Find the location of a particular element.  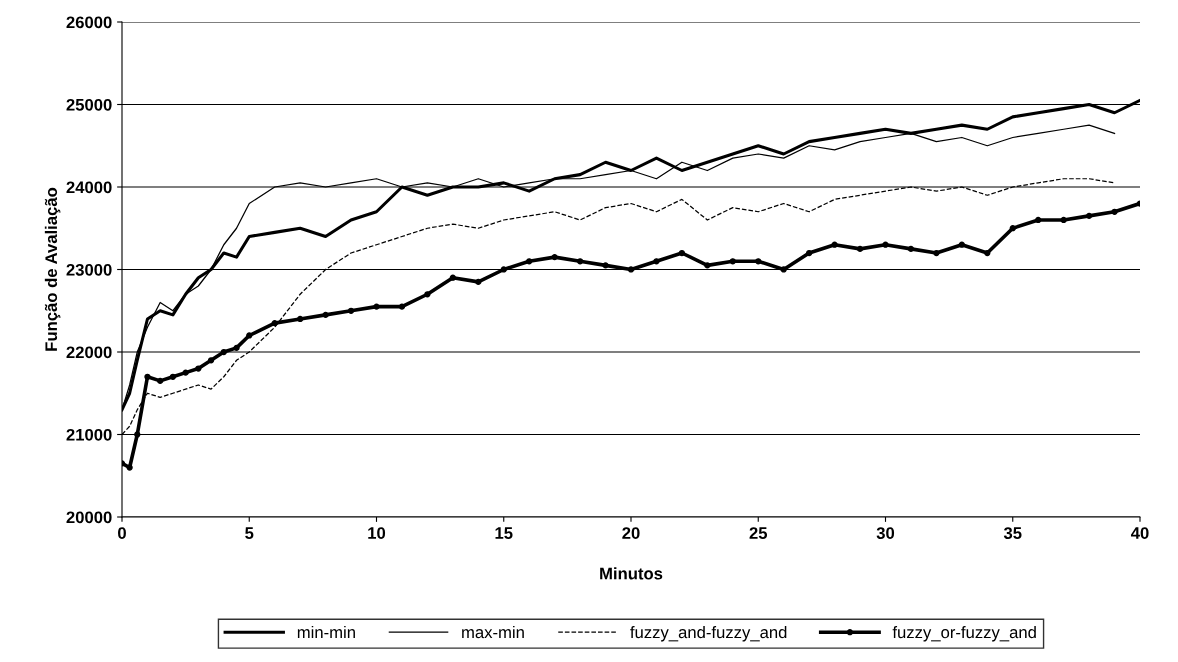

y-tick-label: 24000 is located at coordinates (89, 187).